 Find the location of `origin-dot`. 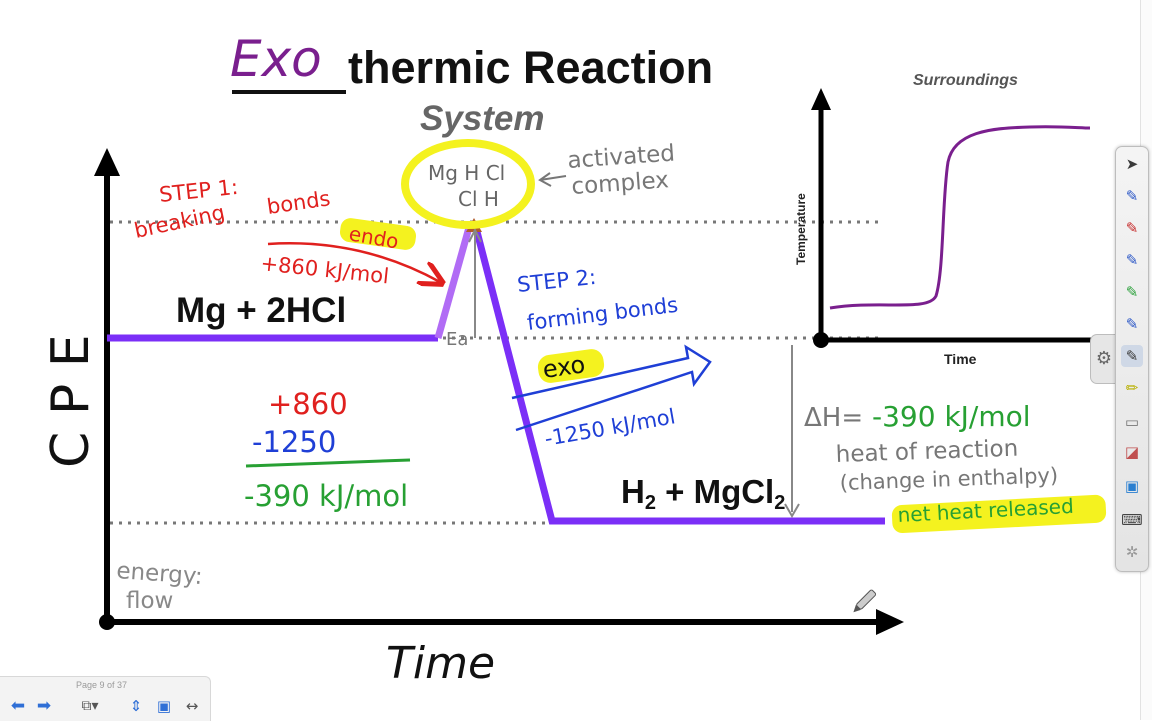

origin-dot is located at coordinates (107, 622).